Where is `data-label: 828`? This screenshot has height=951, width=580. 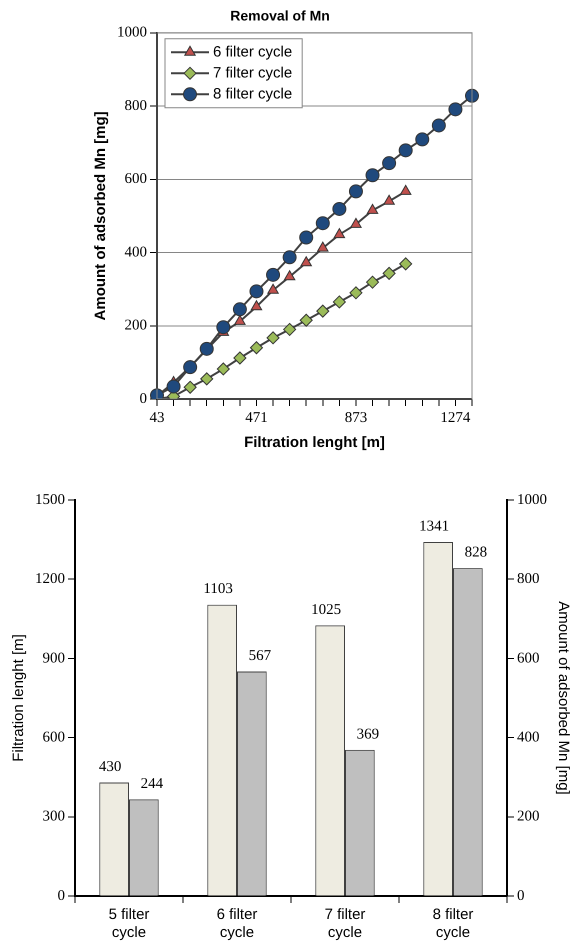 data-label: 828 is located at coordinates (476, 552).